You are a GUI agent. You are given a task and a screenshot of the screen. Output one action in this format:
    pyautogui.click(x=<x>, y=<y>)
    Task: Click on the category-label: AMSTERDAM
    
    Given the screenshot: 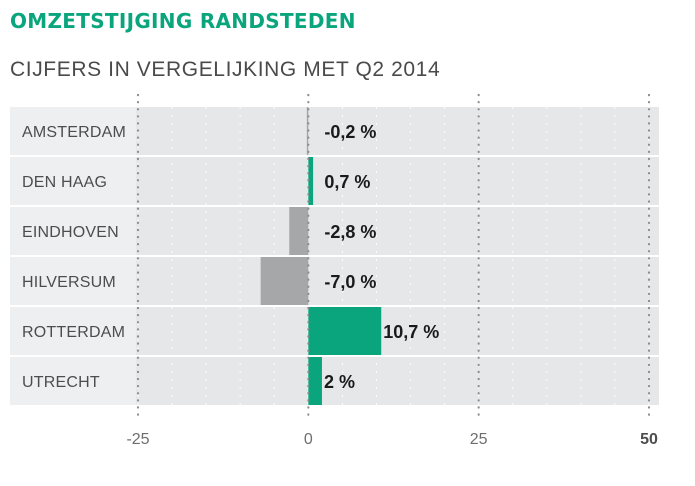 What is the action you would take?
    pyautogui.click(x=74, y=132)
    